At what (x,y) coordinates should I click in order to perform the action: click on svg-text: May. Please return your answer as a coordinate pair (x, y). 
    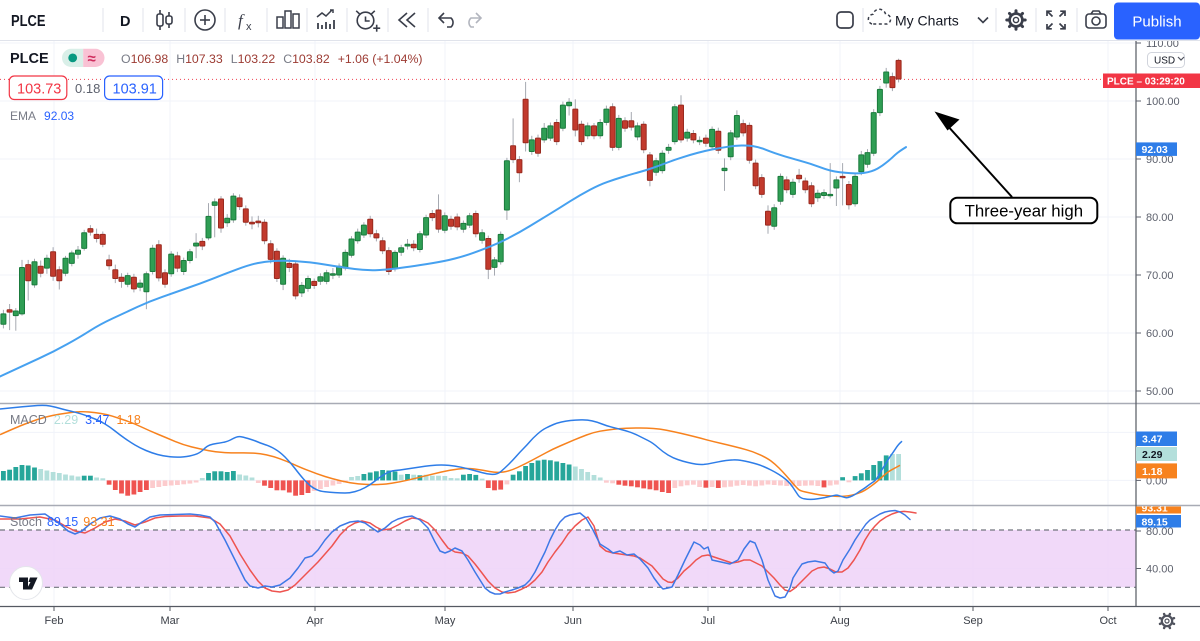
    Looking at the image, I should click on (445, 621).